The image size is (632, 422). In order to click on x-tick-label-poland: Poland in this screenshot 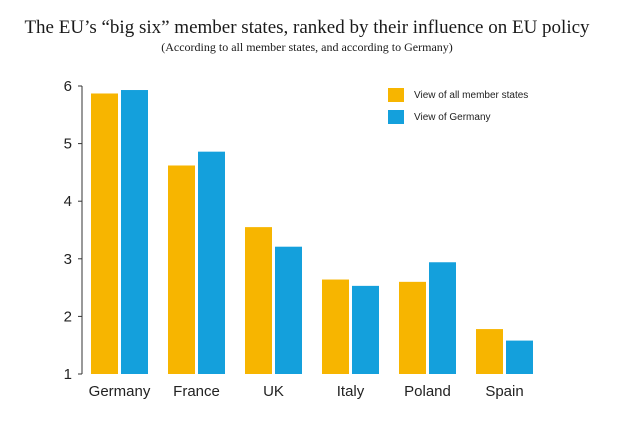, I will do `click(427, 391)`.